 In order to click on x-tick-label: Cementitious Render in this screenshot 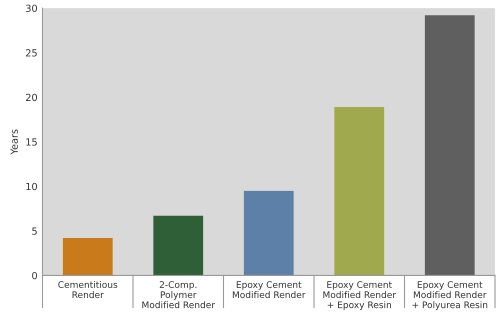, I will do `click(88, 289)`.